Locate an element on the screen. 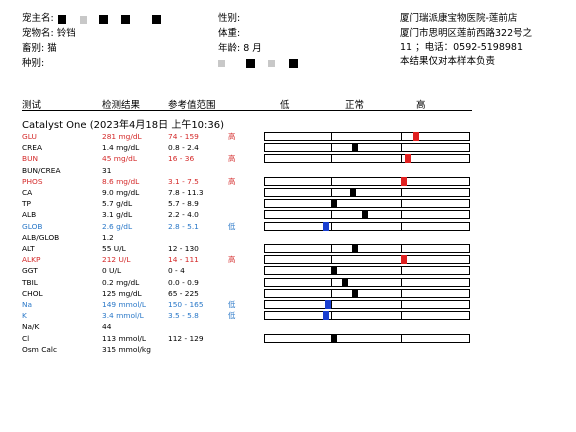 This screenshot has width=576, height=432. column-header-low: 低 is located at coordinates (285, 105).